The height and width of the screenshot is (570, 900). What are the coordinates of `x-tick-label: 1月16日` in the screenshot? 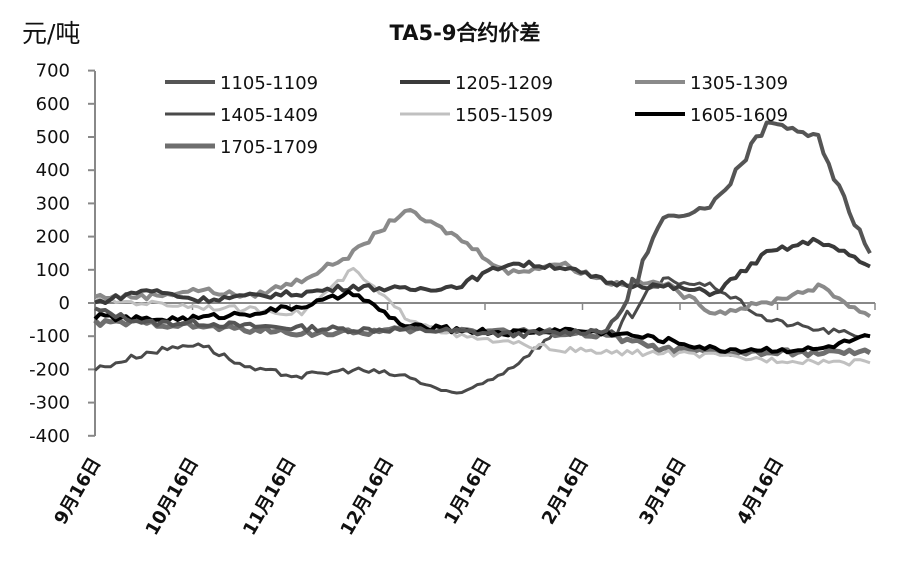 It's located at (467, 491).